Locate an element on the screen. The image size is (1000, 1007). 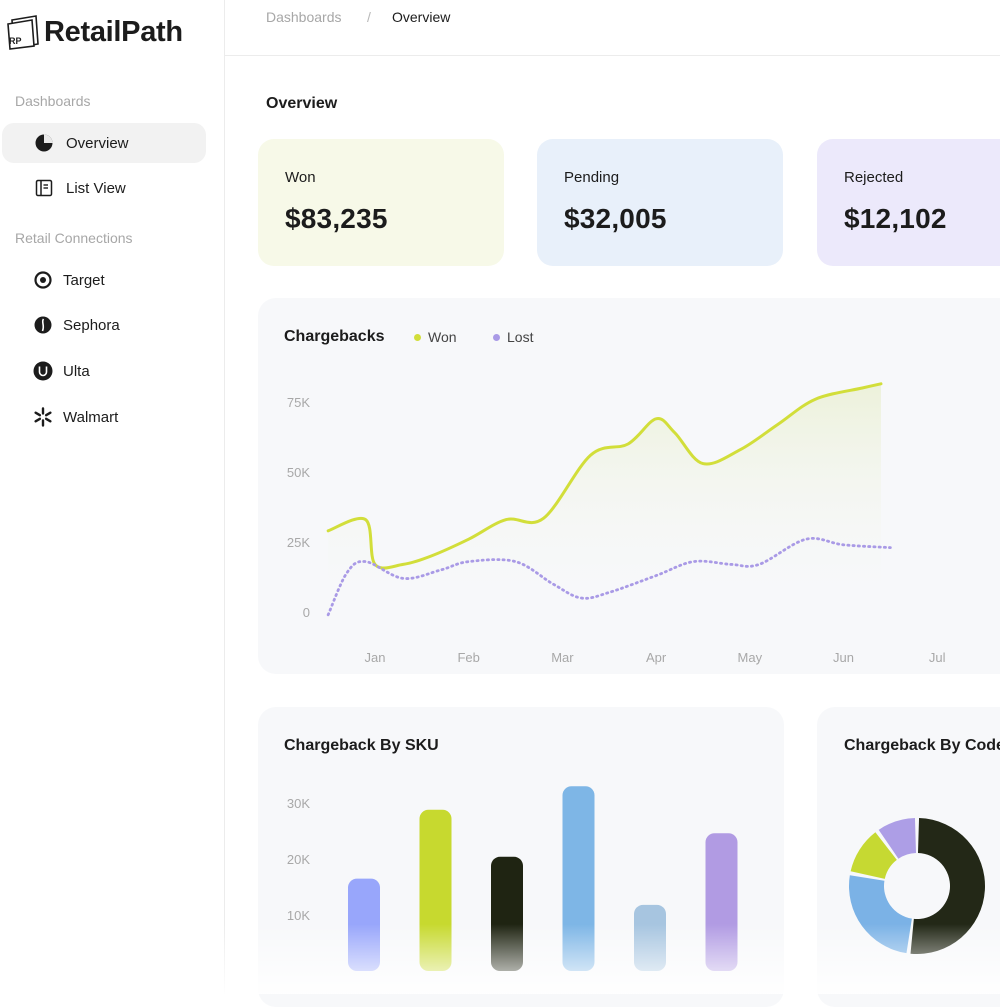
y-tick-label: 20K is located at coordinates (298, 859).